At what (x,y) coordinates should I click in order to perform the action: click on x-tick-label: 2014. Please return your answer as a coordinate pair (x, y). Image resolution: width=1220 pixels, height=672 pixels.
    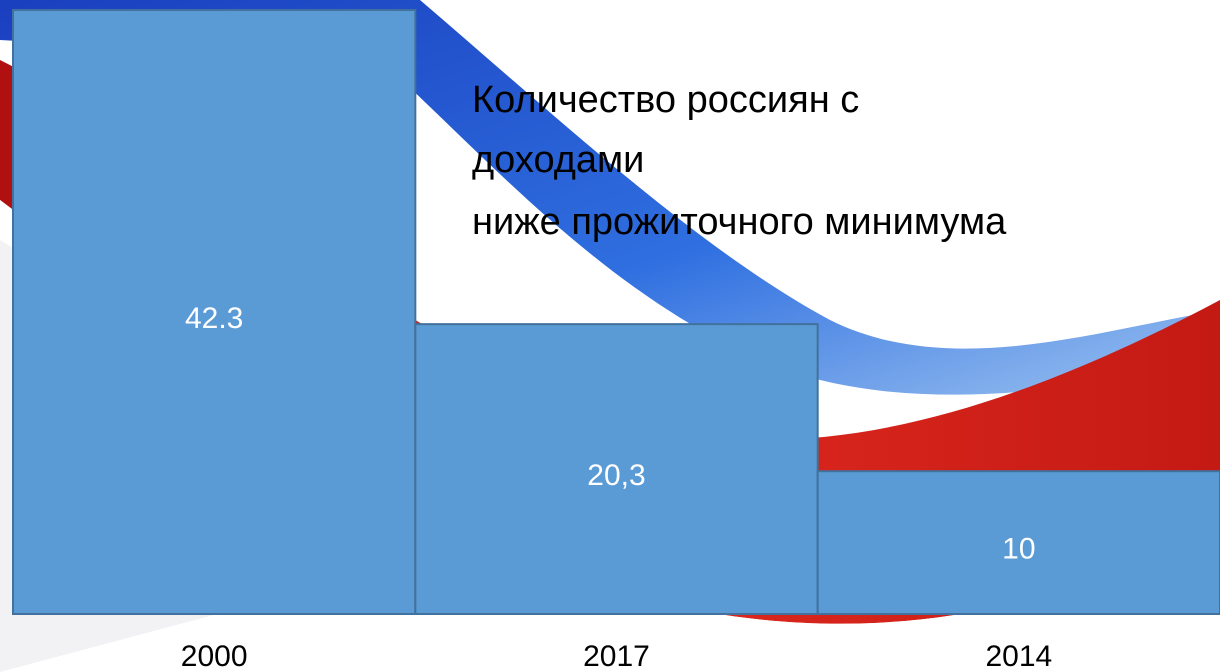
    Looking at the image, I should click on (1018, 656).